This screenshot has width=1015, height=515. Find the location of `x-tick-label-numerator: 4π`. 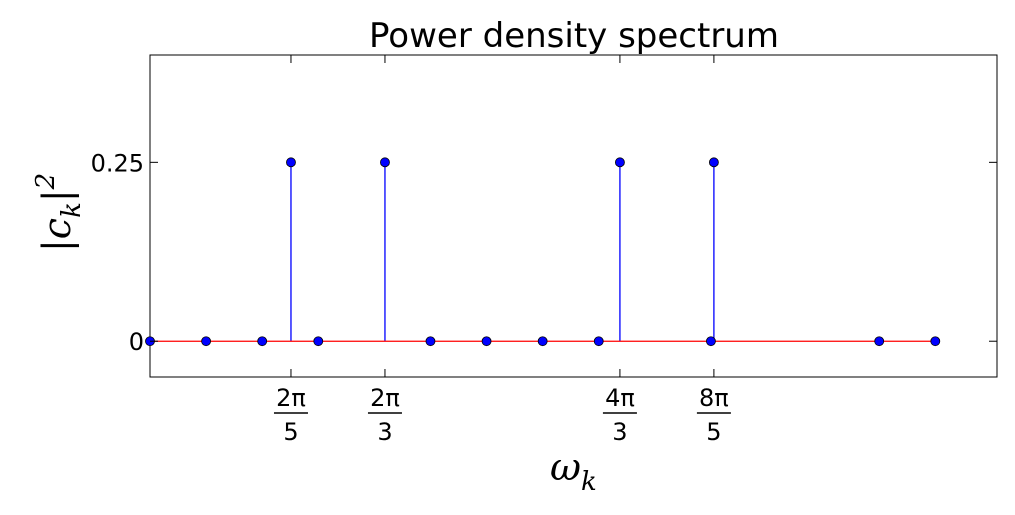

x-tick-label-numerator: 4π is located at coordinates (620, 398).